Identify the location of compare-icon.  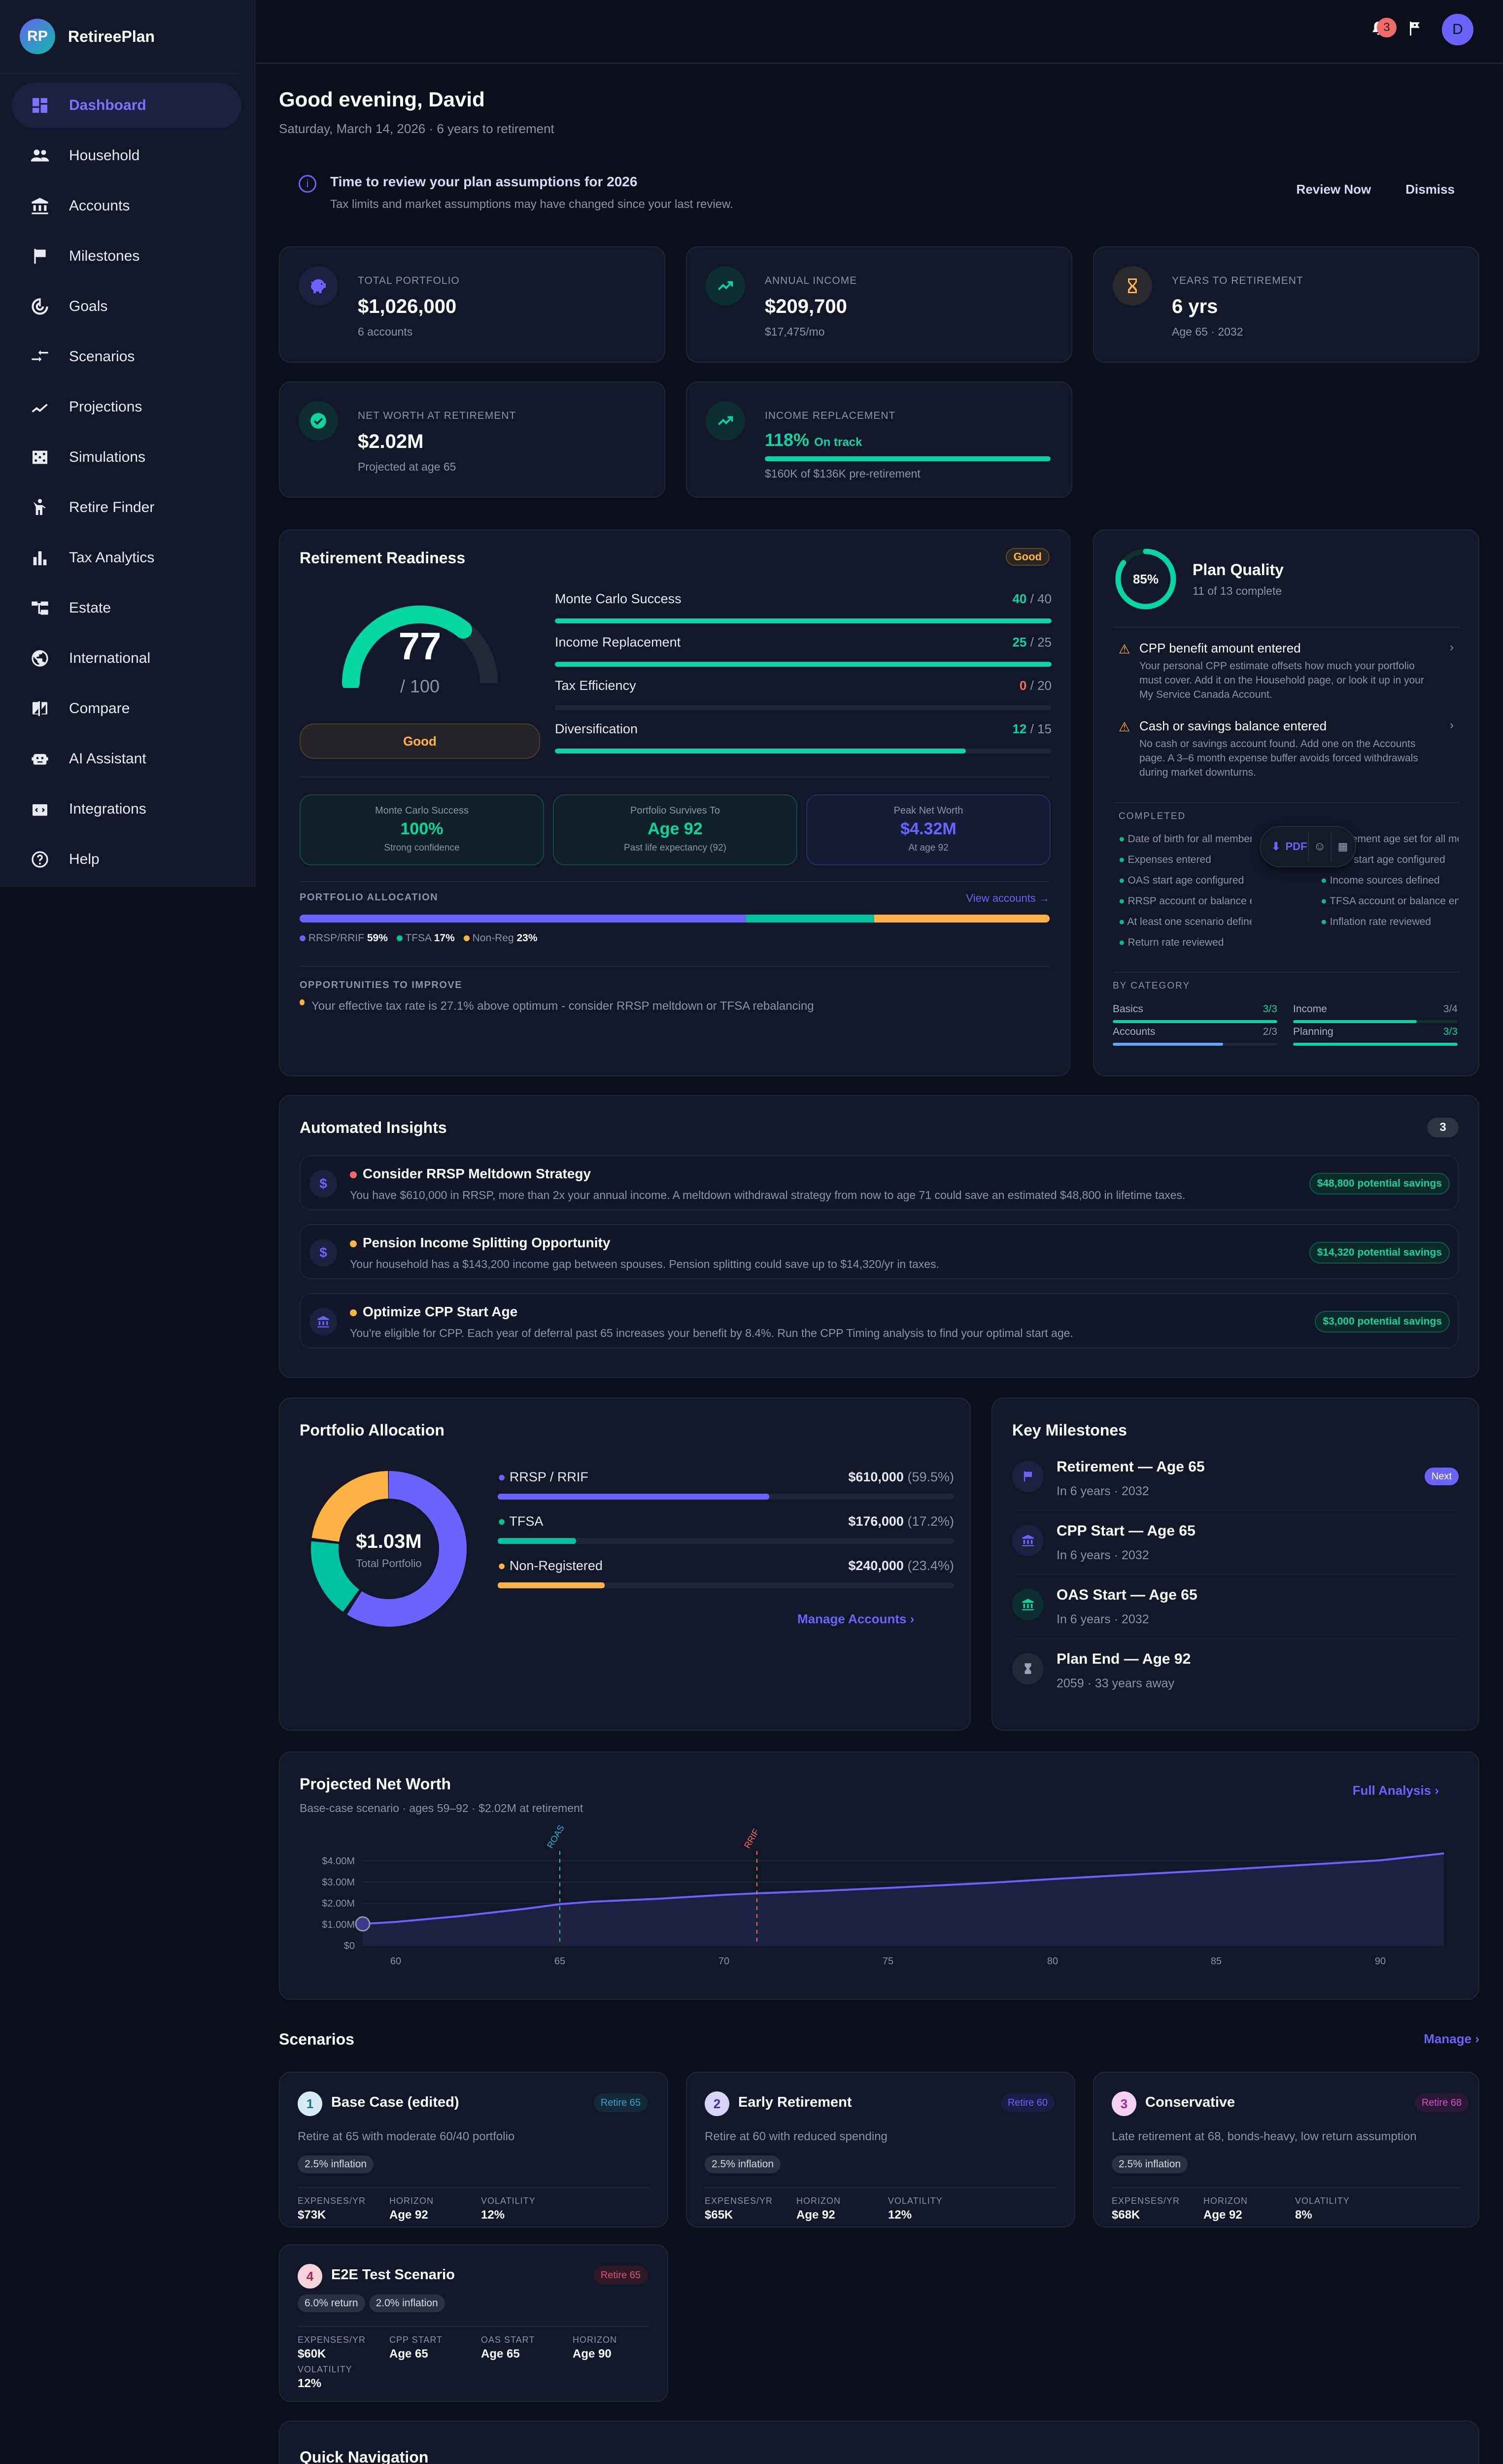
(40, 708).